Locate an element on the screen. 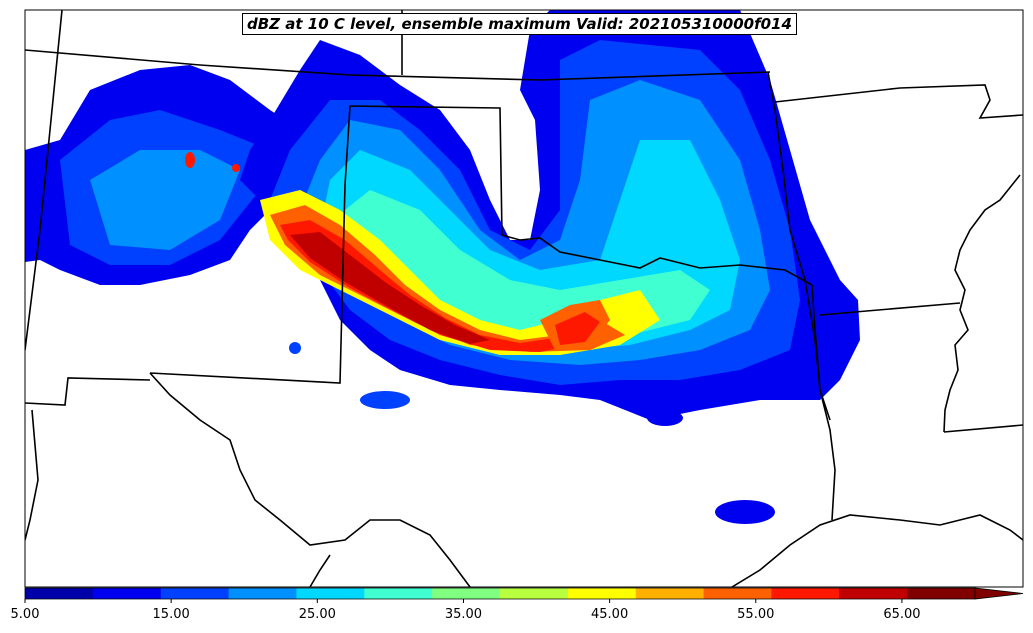  reflectivity-east-core-red is located at coordinates (577, 328).